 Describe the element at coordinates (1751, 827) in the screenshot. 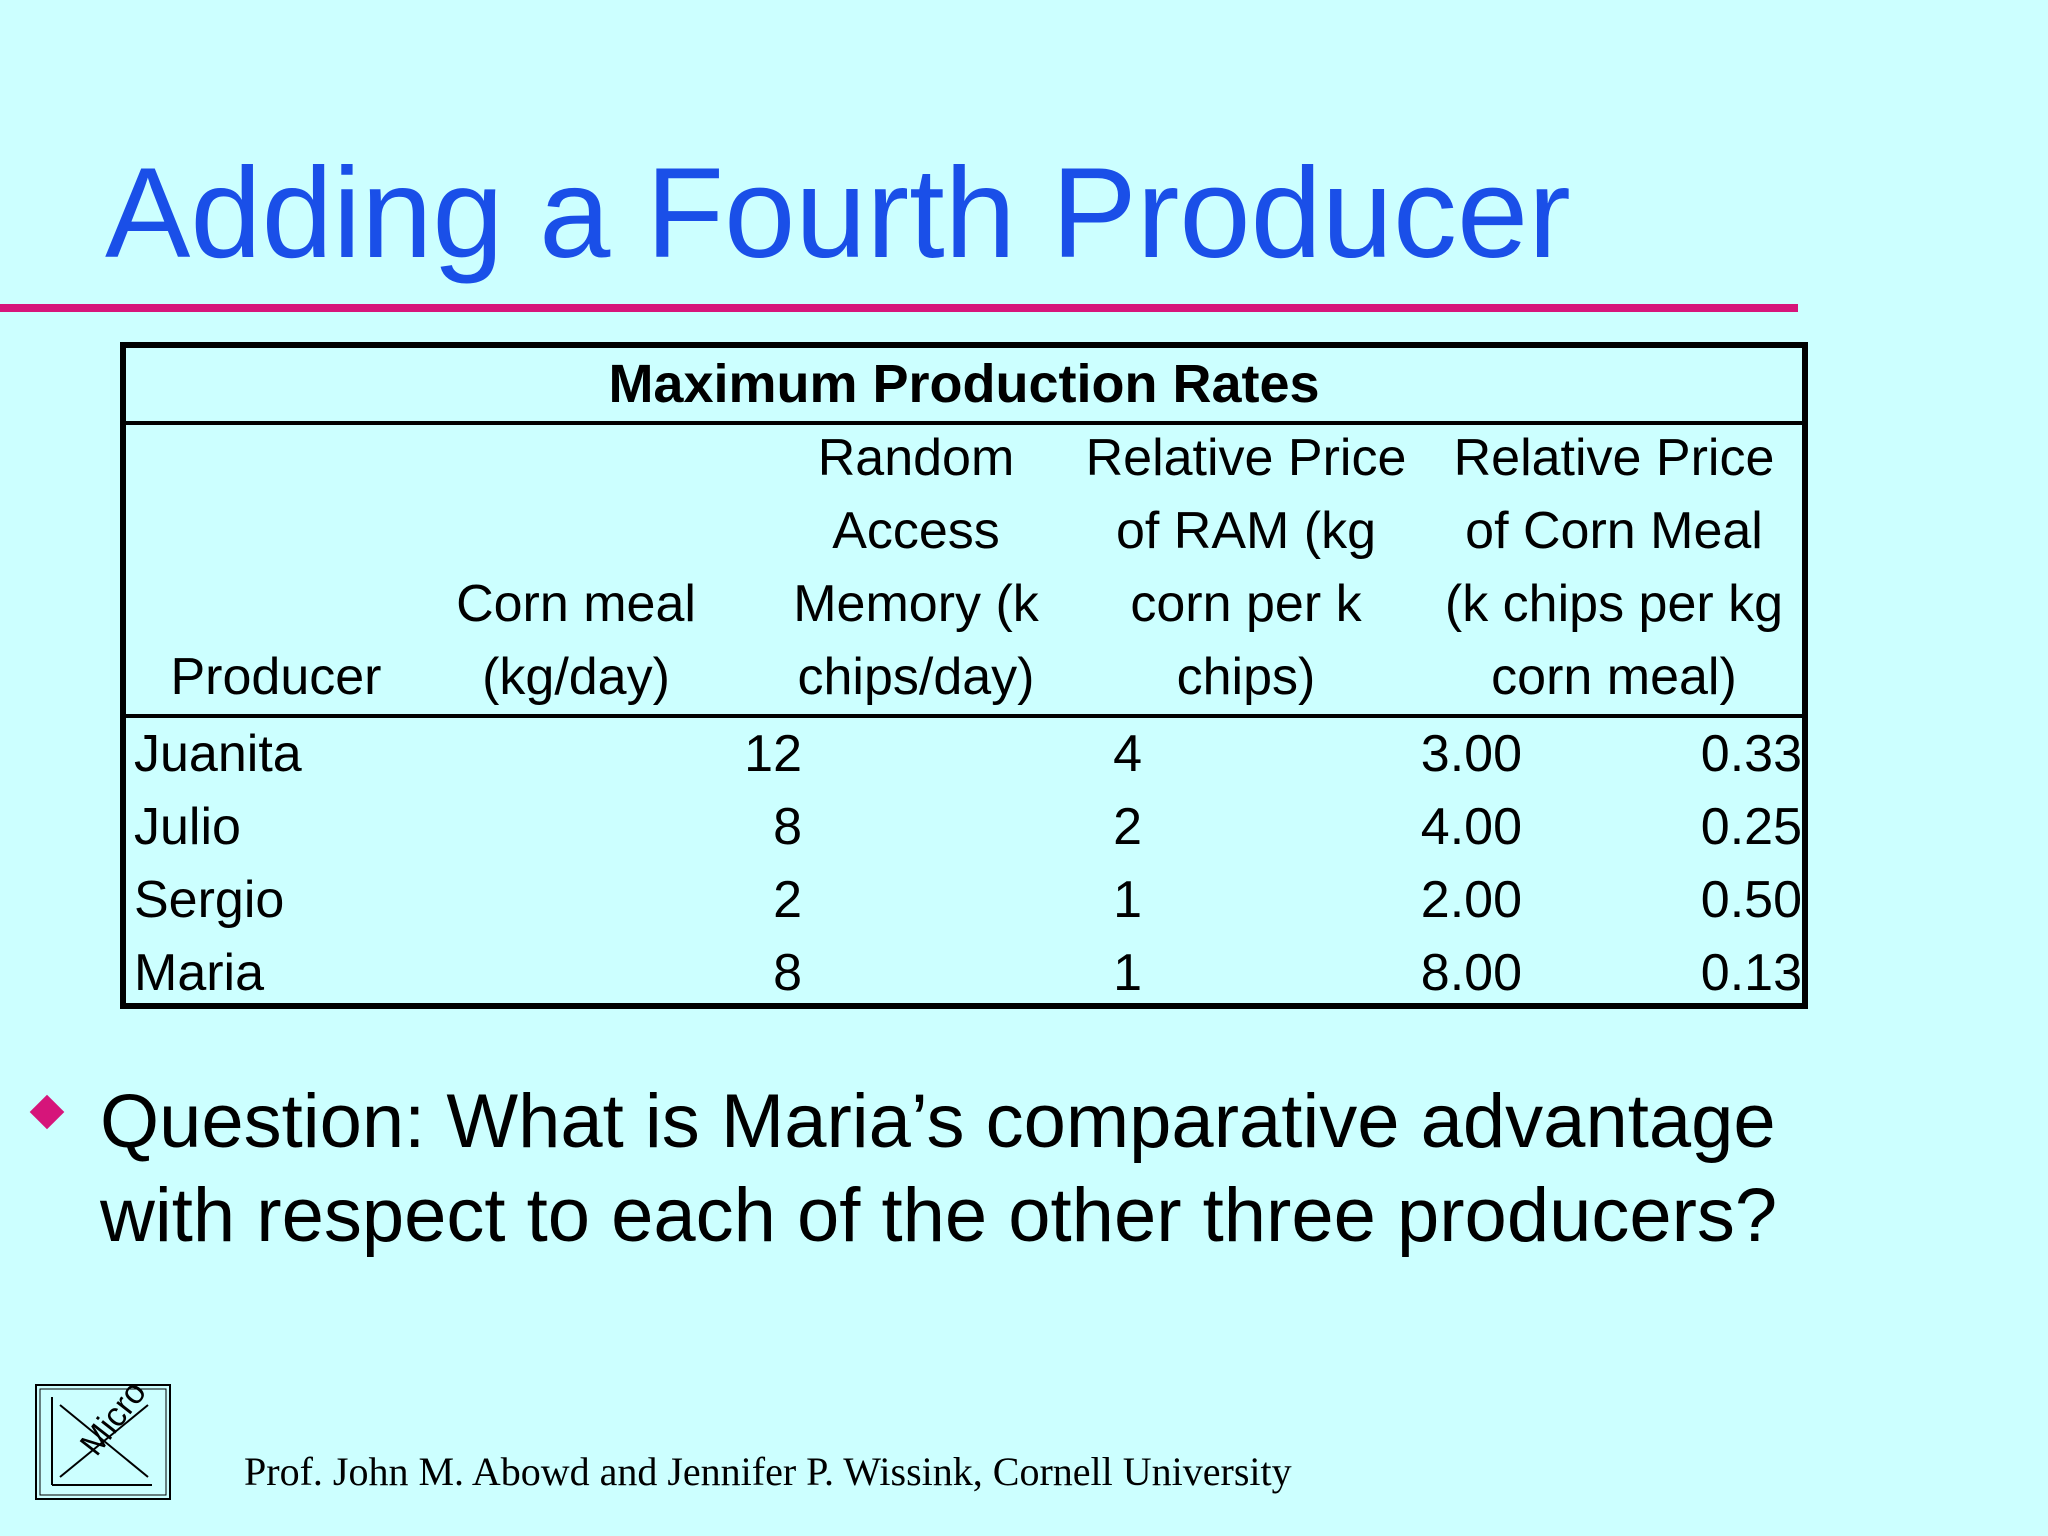

I see `cell-relative-price-corn: 0.25` at that location.